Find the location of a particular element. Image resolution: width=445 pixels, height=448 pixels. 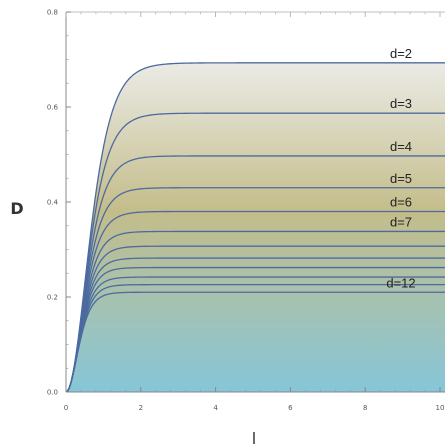

series-labels: d=2 d=3 d=4 d=5 d=6 d=7 d=12 is located at coordinates (400, 168).